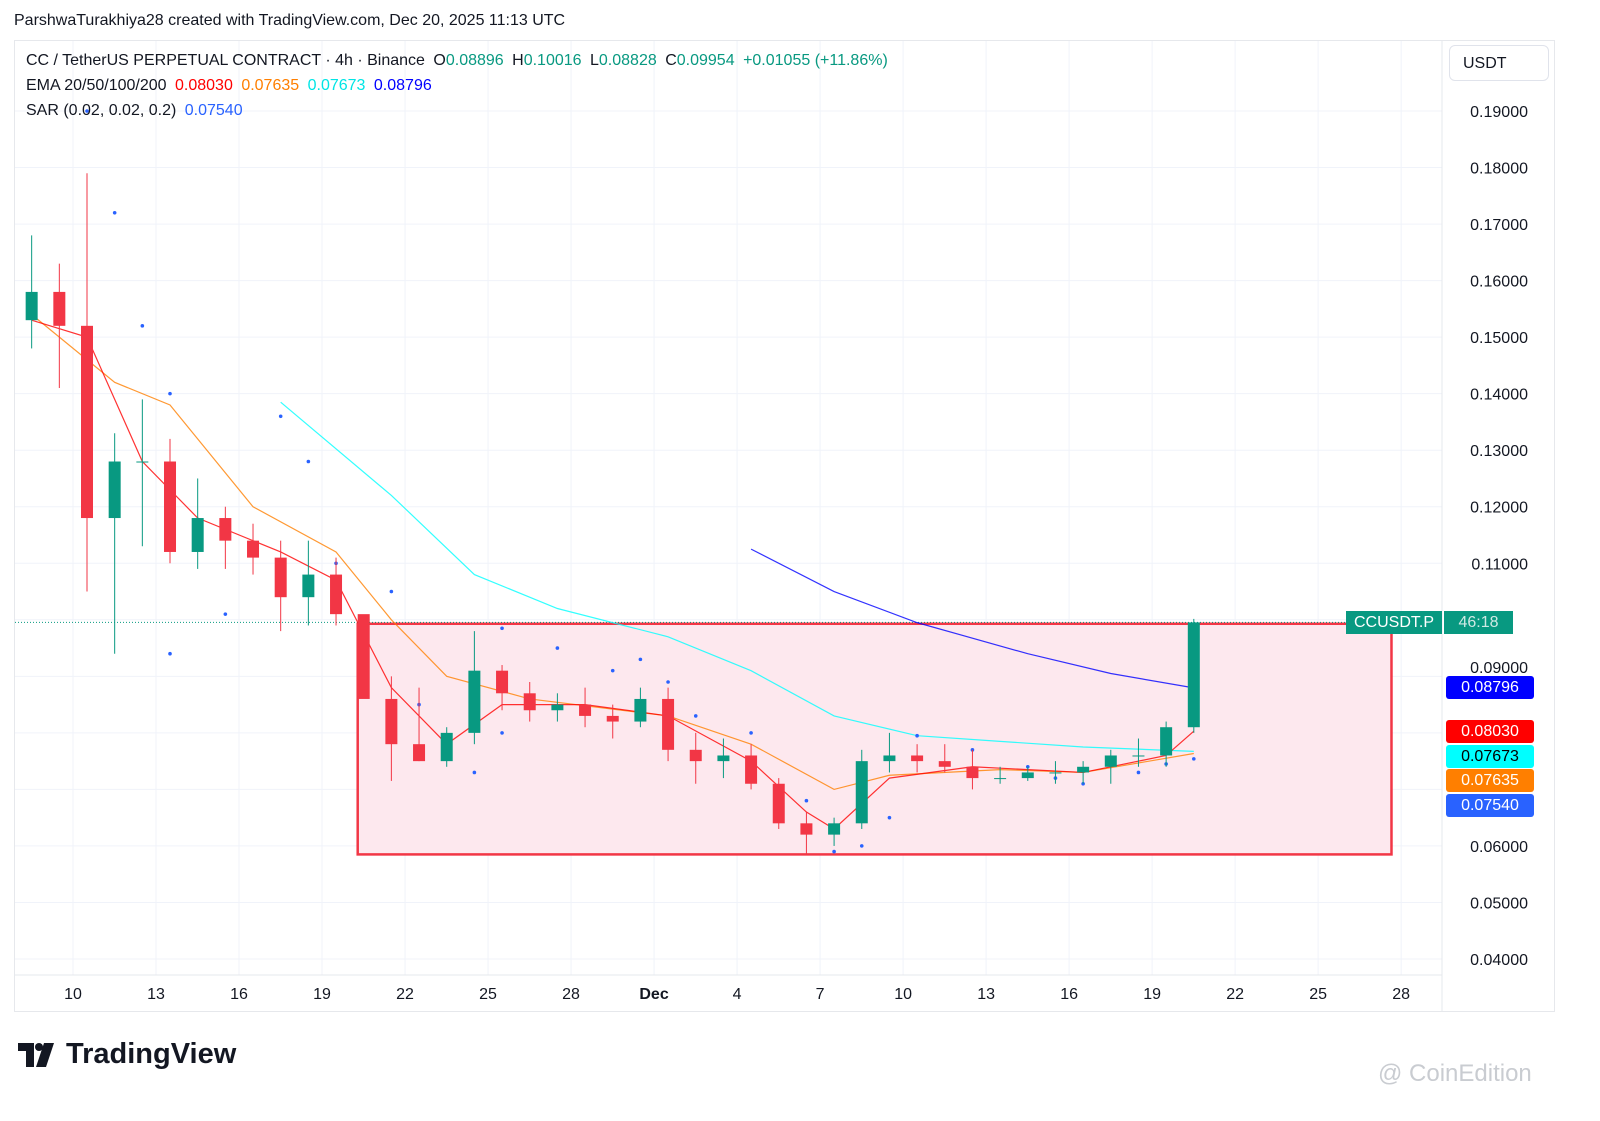 This screenshot has width=1600, height=1121. I want to click on countdown-tag: 46:18, so click(1478, 622).